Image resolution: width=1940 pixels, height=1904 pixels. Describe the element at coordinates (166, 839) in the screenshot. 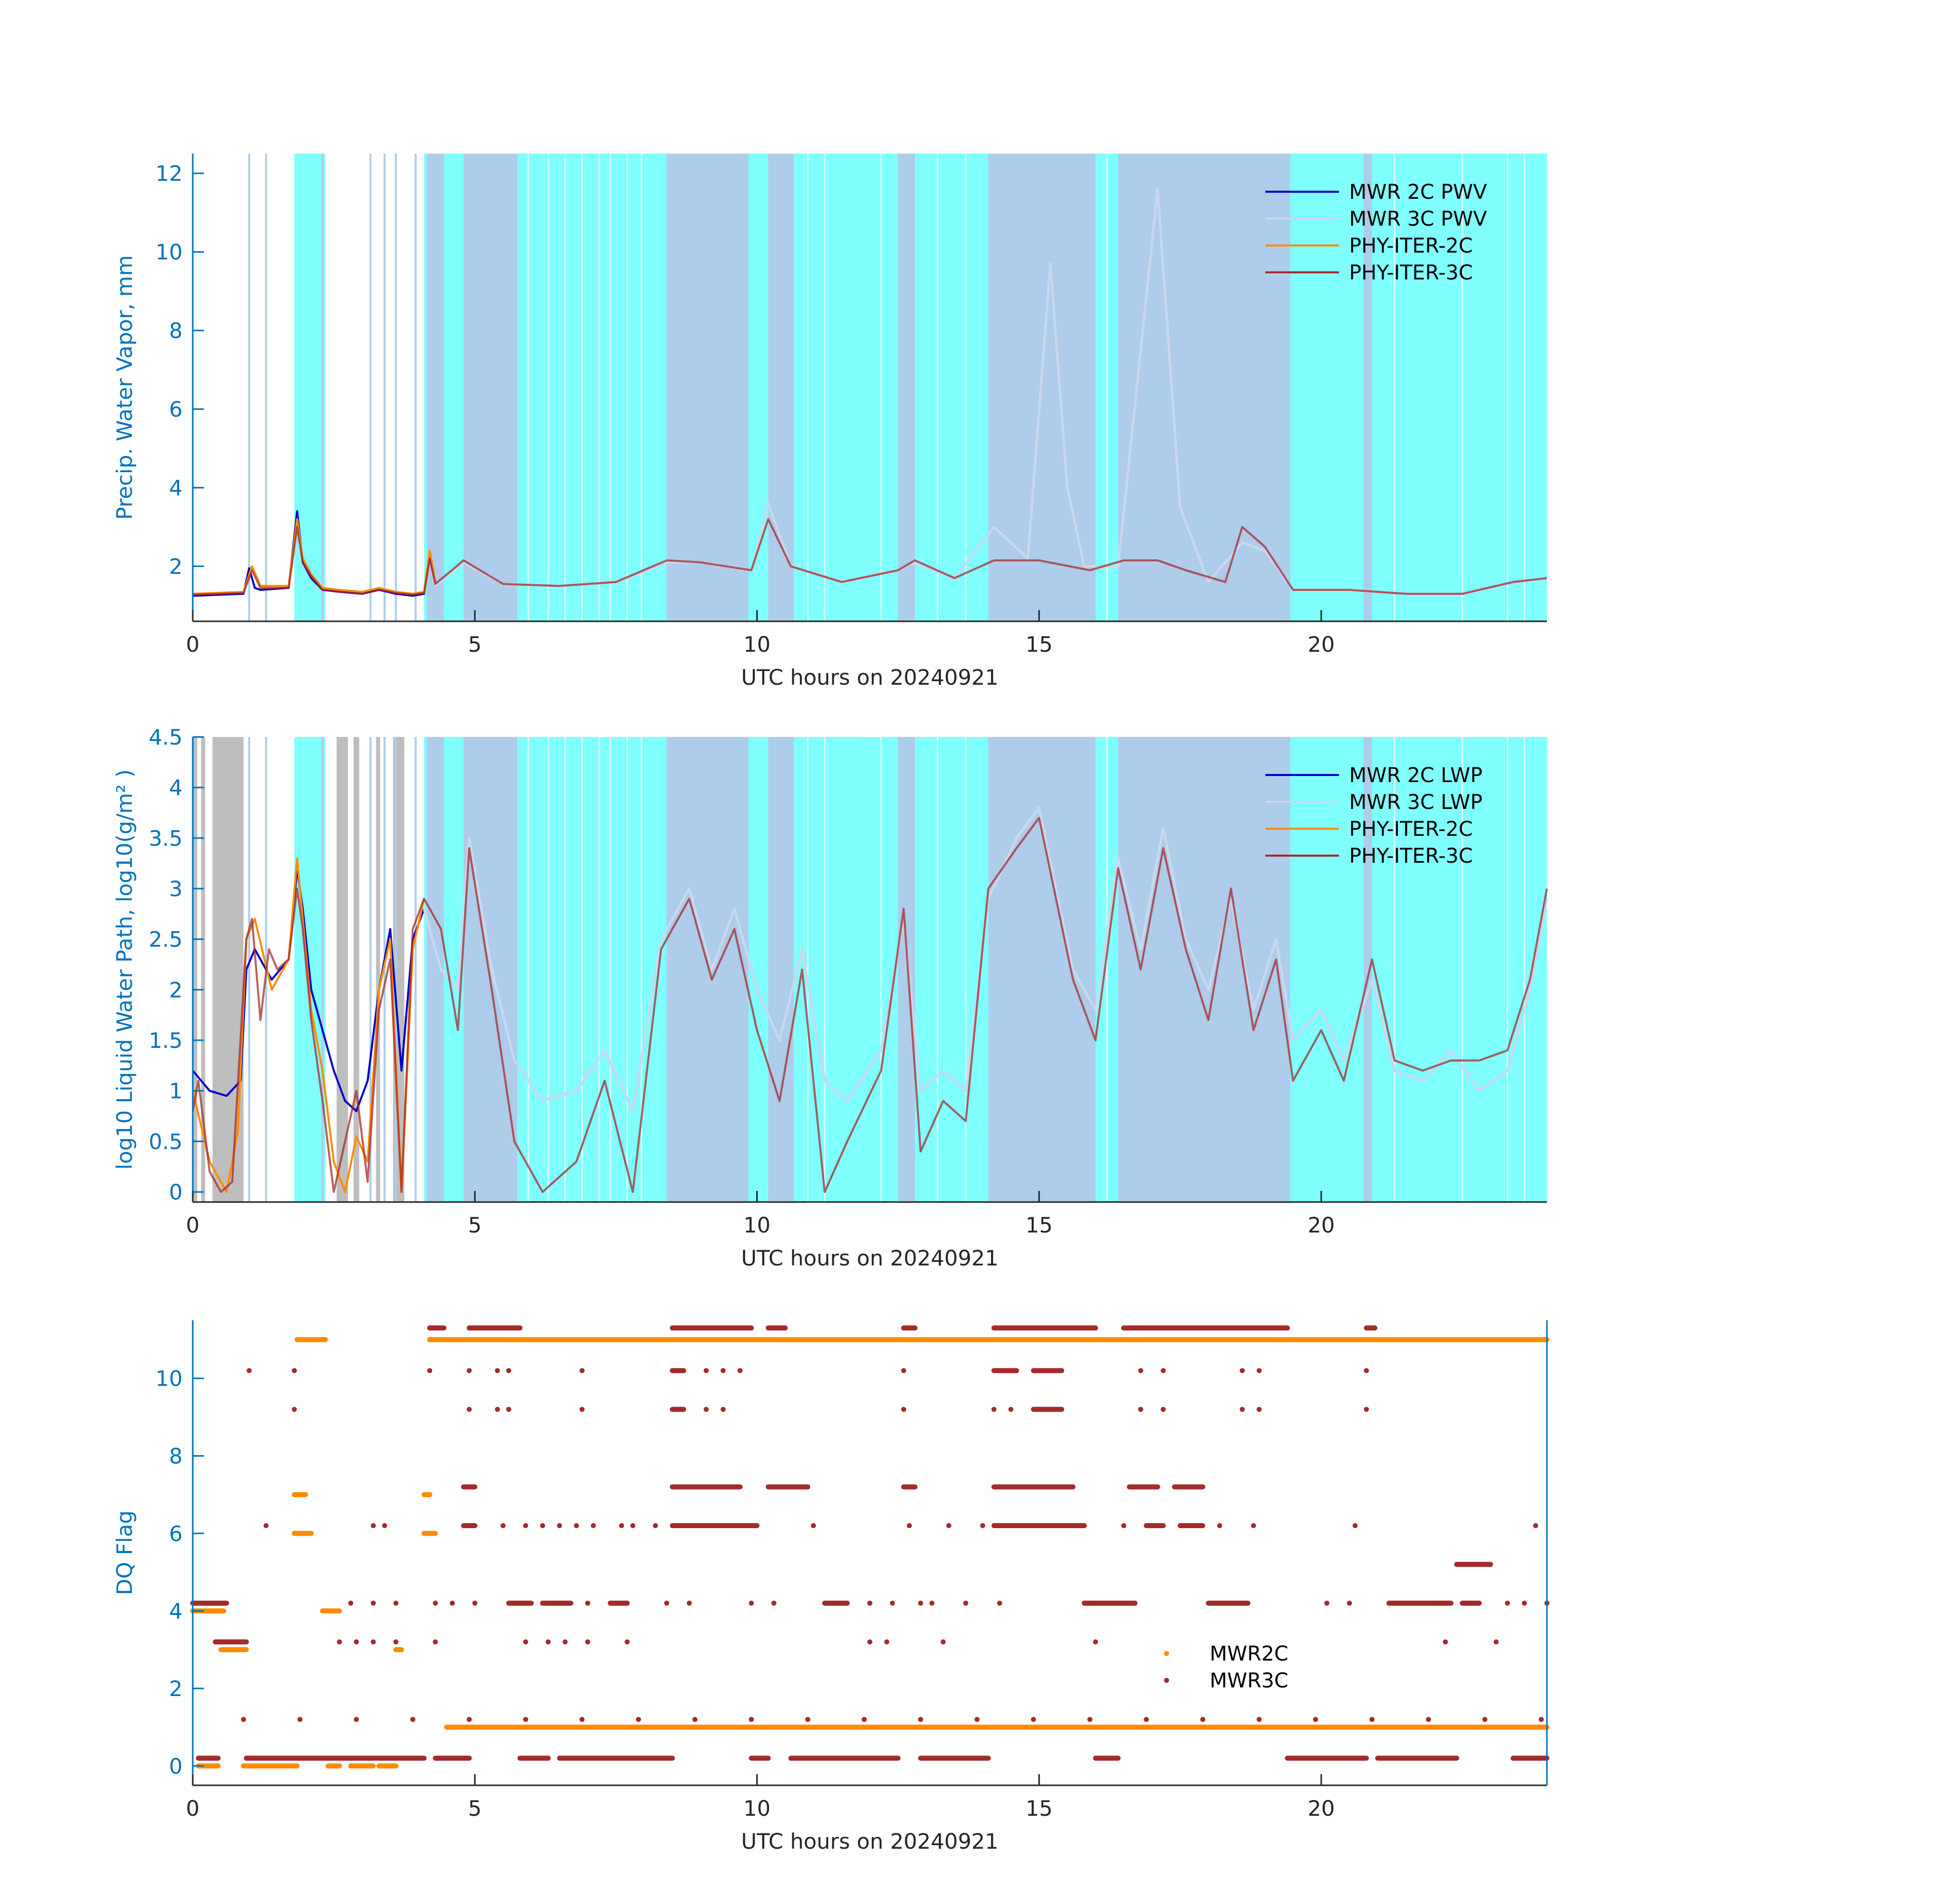

I see `y-tick-label: 3.5` at that location.